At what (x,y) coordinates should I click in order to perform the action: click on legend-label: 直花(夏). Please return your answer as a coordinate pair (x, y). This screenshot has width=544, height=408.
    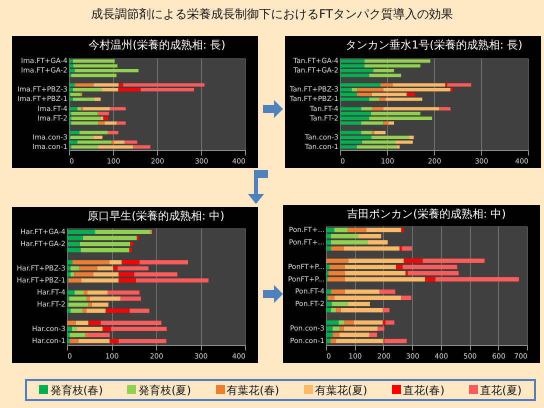
    Looking at the image, I should click on (501, 390).